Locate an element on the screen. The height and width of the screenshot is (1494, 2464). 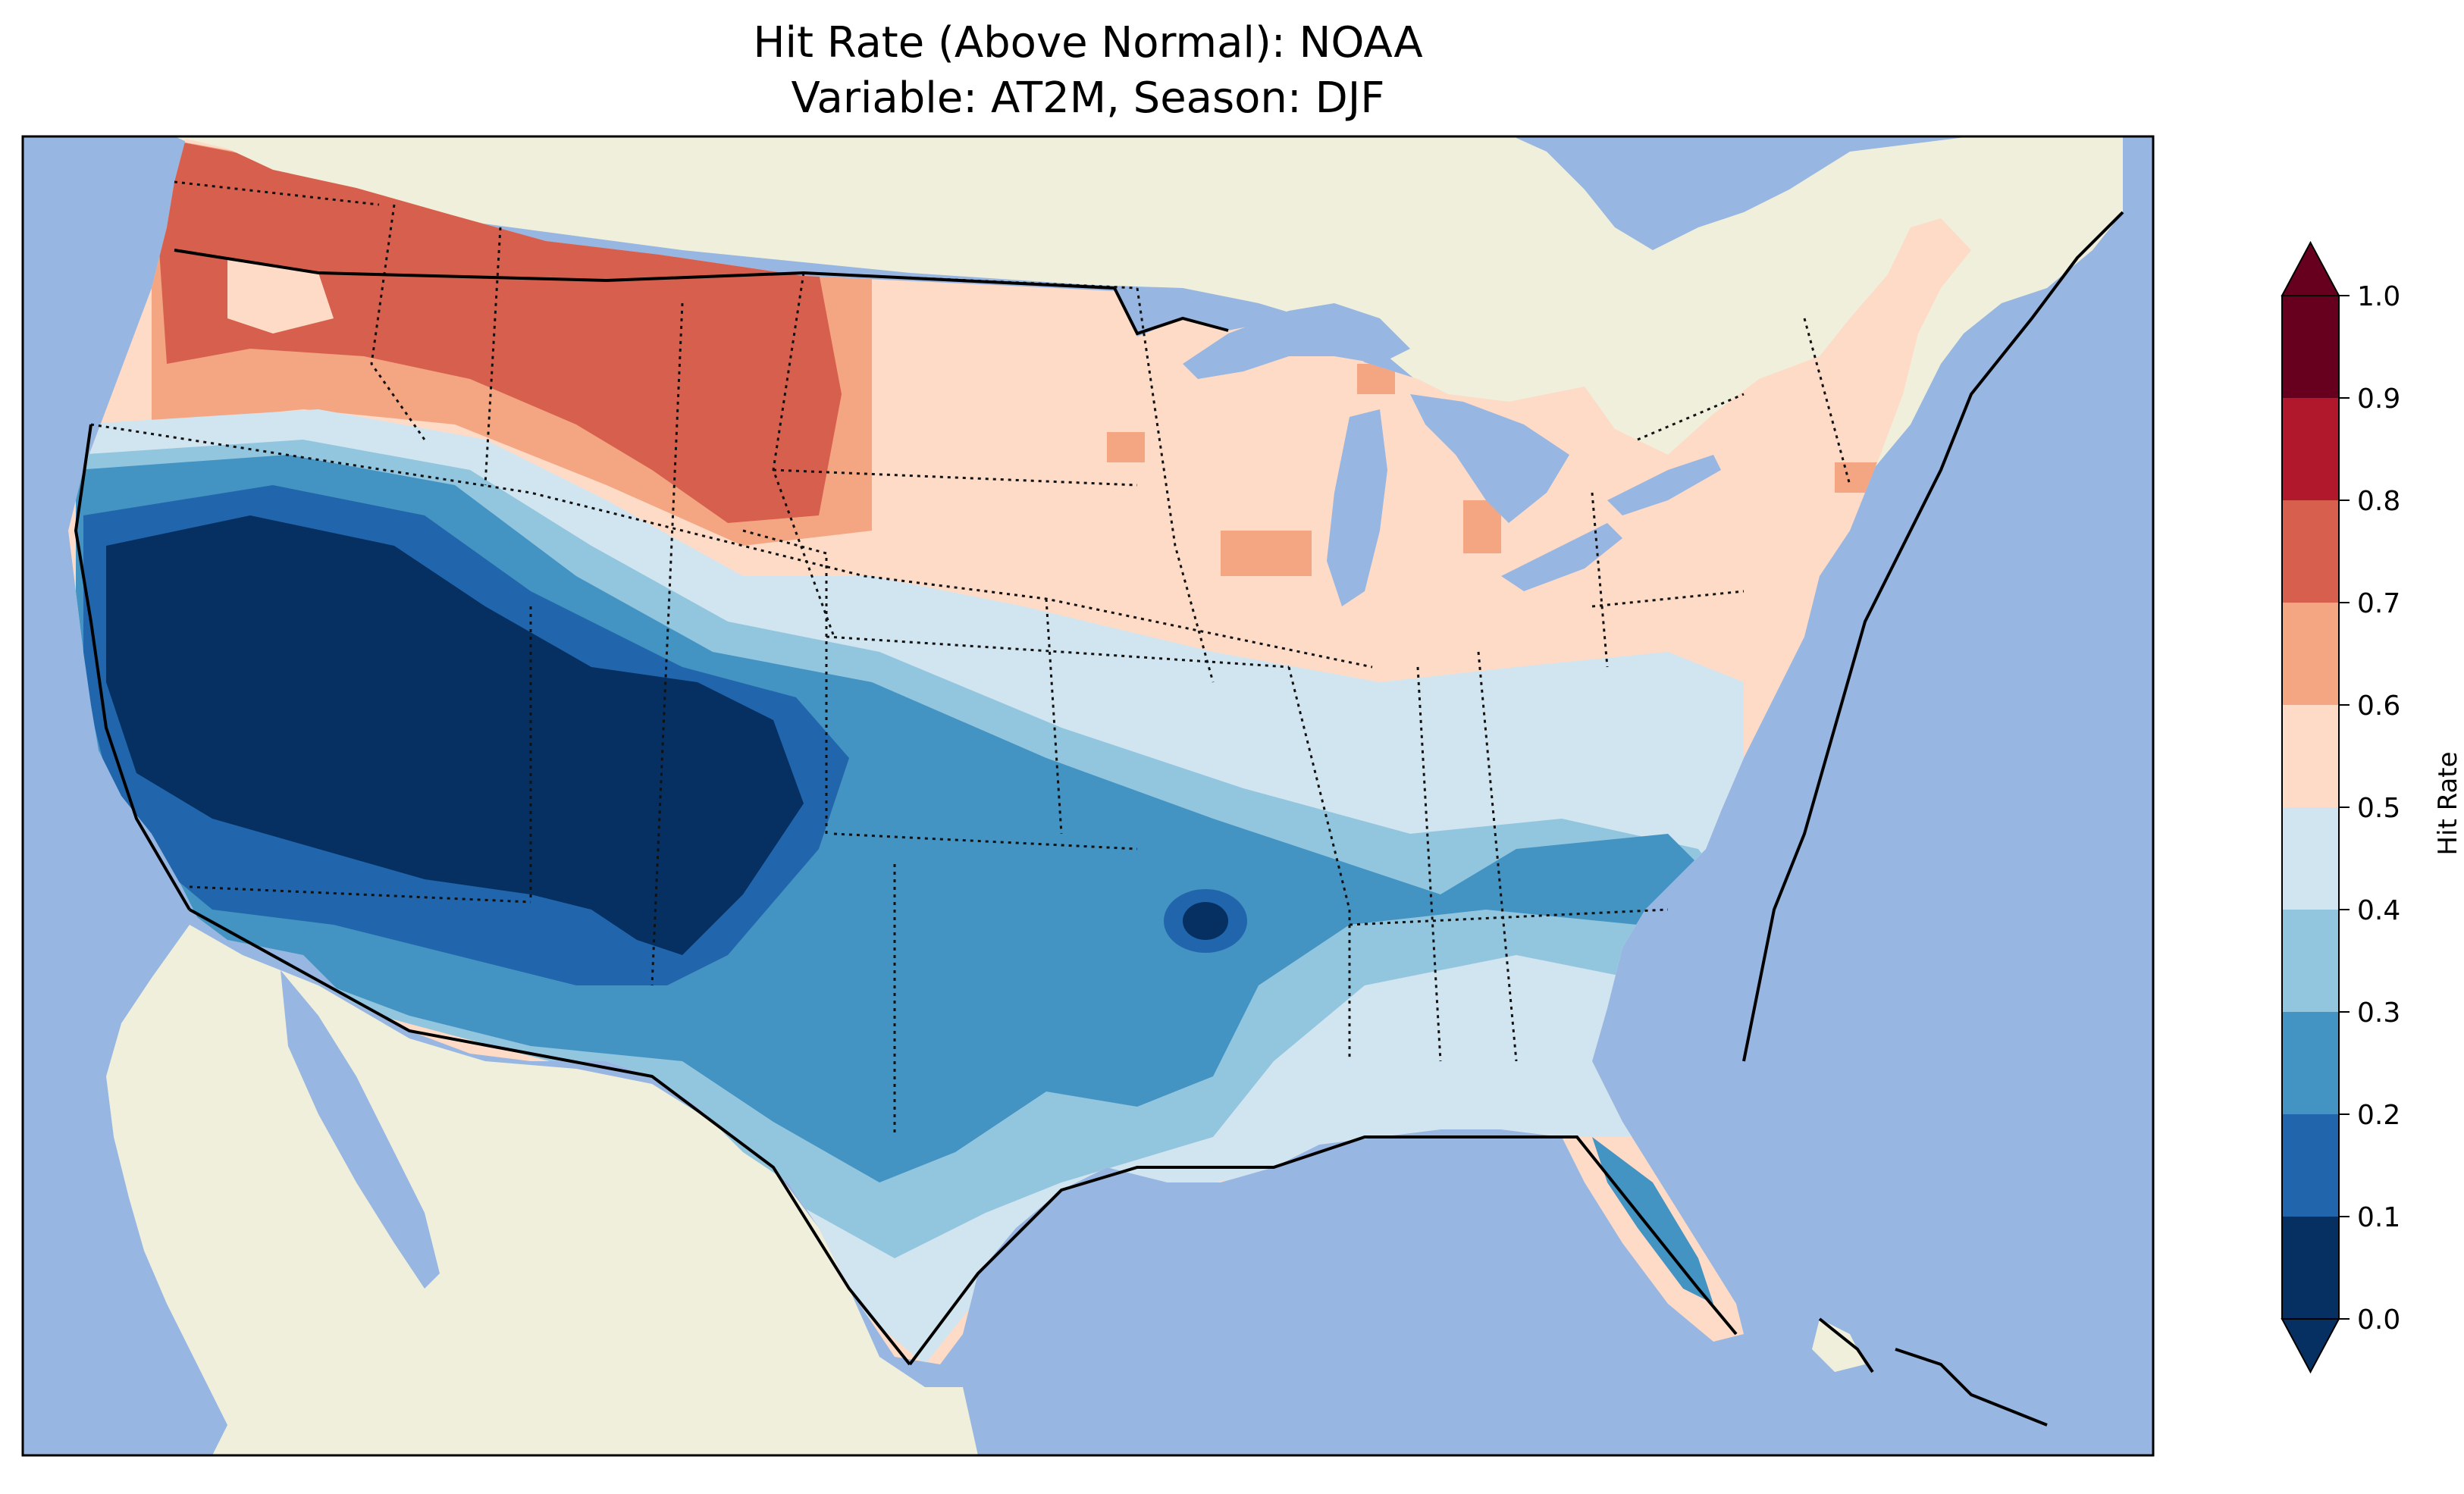
colorbar: 0.0 0.1 0.2 0.3 0.4 0.5 0.6 0.7 0.8 0.9 1.0 is located at coordinates (2340, 807).